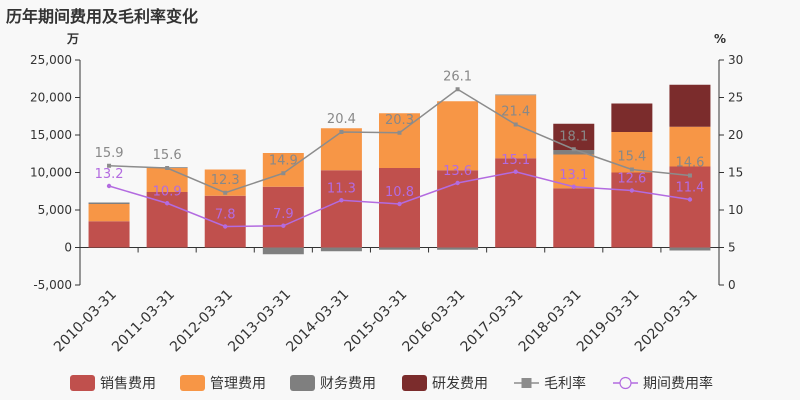 Image resolution: width=800 pixels, height=400 pixels. What do you see at coordinates (283, 251) in the screenshot?
I see `bar-财务费用-2013-03-31` at bounding box center [283, 251].